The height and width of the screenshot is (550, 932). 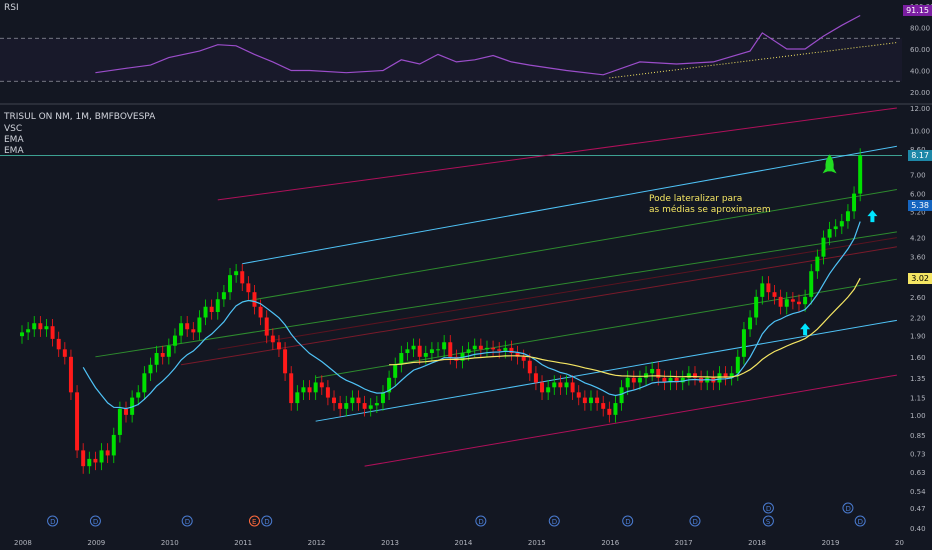 What do you see at coordinates (918, 399) in the screenshot?
I see `price-tick-label: 1.15` at bounding box center [918, 399].